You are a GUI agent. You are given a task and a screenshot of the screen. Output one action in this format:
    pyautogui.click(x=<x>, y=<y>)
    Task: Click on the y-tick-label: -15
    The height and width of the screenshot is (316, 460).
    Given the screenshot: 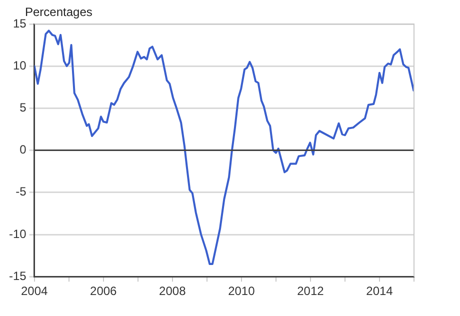 What is the action you would take?
    pyautogui.click(x=18, y=275)
    